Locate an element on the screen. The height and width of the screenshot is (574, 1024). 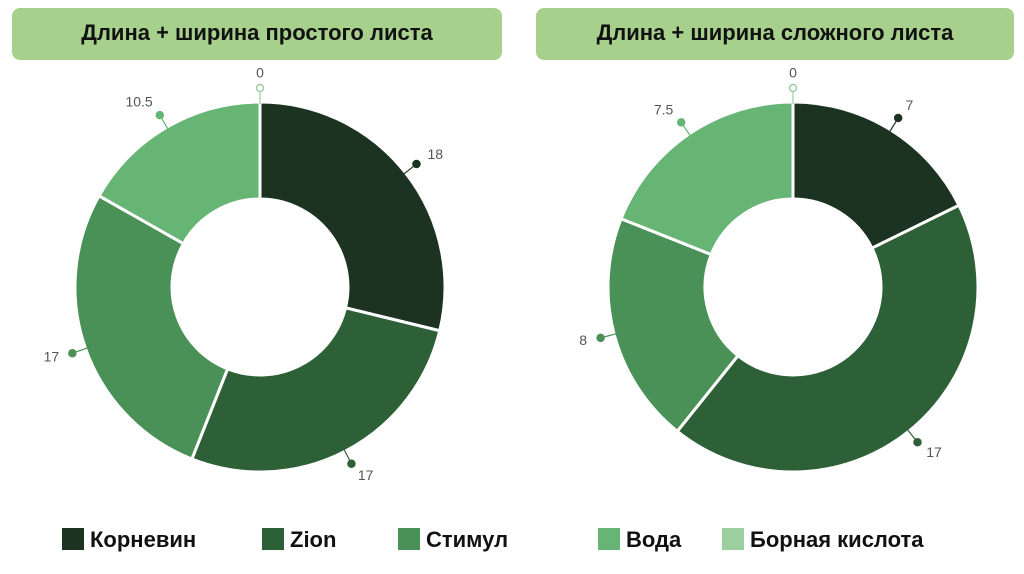
data-label: 18 is located at coordinates (435, 154).